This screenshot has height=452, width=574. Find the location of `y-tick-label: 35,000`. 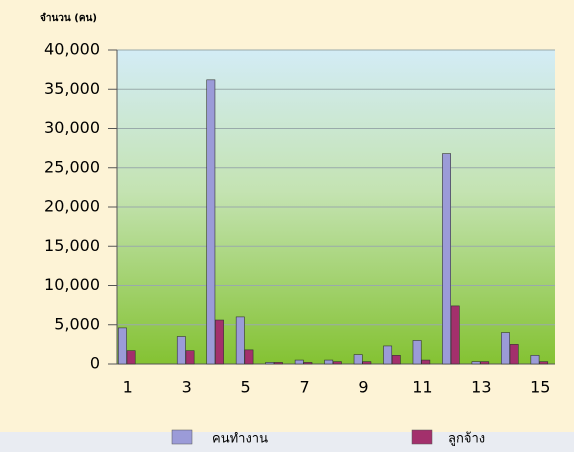

y-tick-label: 35,000 is located at coordinates (72, 88).